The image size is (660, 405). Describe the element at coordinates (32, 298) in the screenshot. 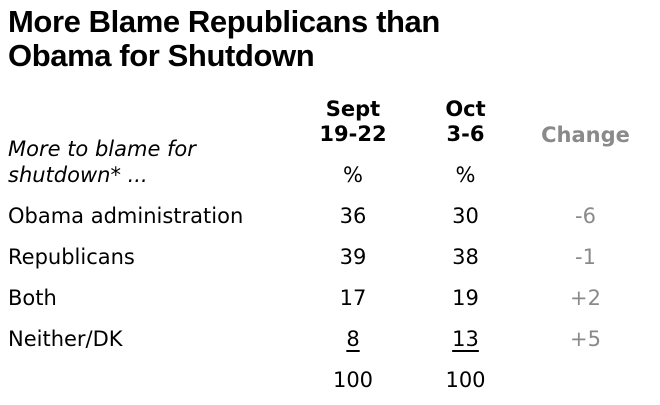

I see `row-label: Both` at that location.